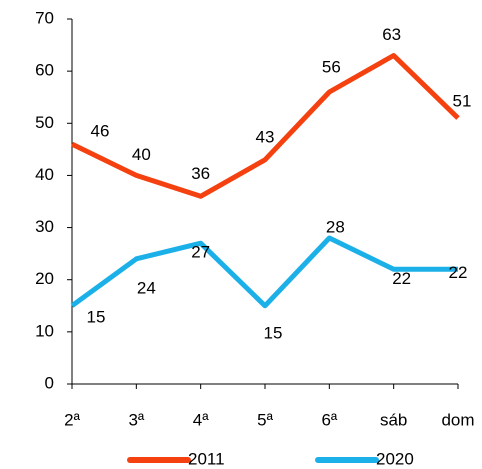  Describe the element at coordinates (136, 419) in the screenshot. I see `x-tick-label: 3ª` at that location.